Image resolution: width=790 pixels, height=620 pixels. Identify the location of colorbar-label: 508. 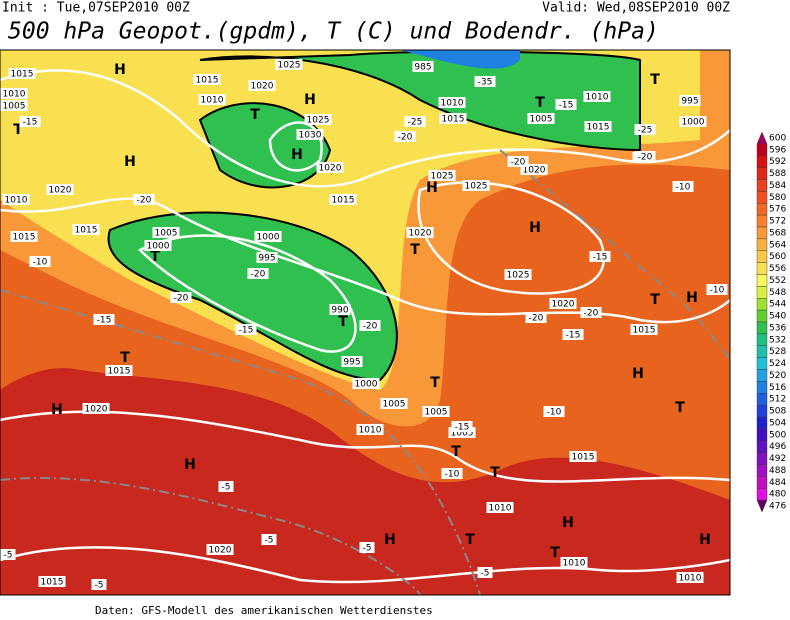
(777, 412).